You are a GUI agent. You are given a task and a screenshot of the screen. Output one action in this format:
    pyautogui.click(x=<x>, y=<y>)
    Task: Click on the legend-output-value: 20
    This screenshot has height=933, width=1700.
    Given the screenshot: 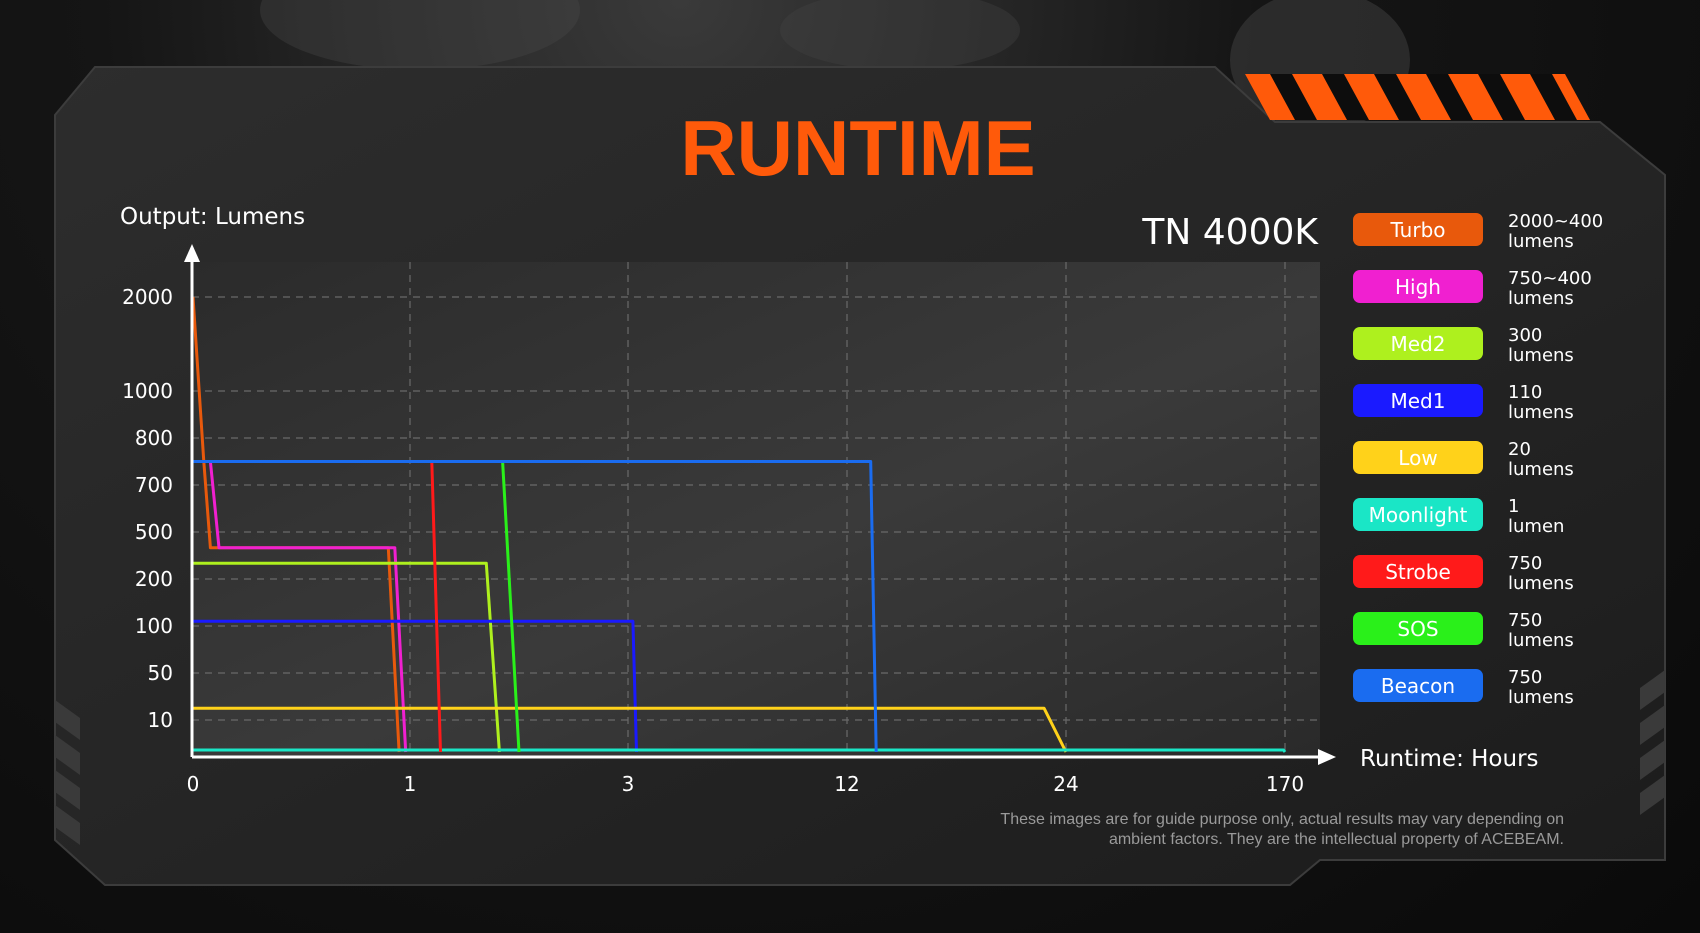 What is the action you would take?
    pyautogui.click(x=1519, y=449)
    